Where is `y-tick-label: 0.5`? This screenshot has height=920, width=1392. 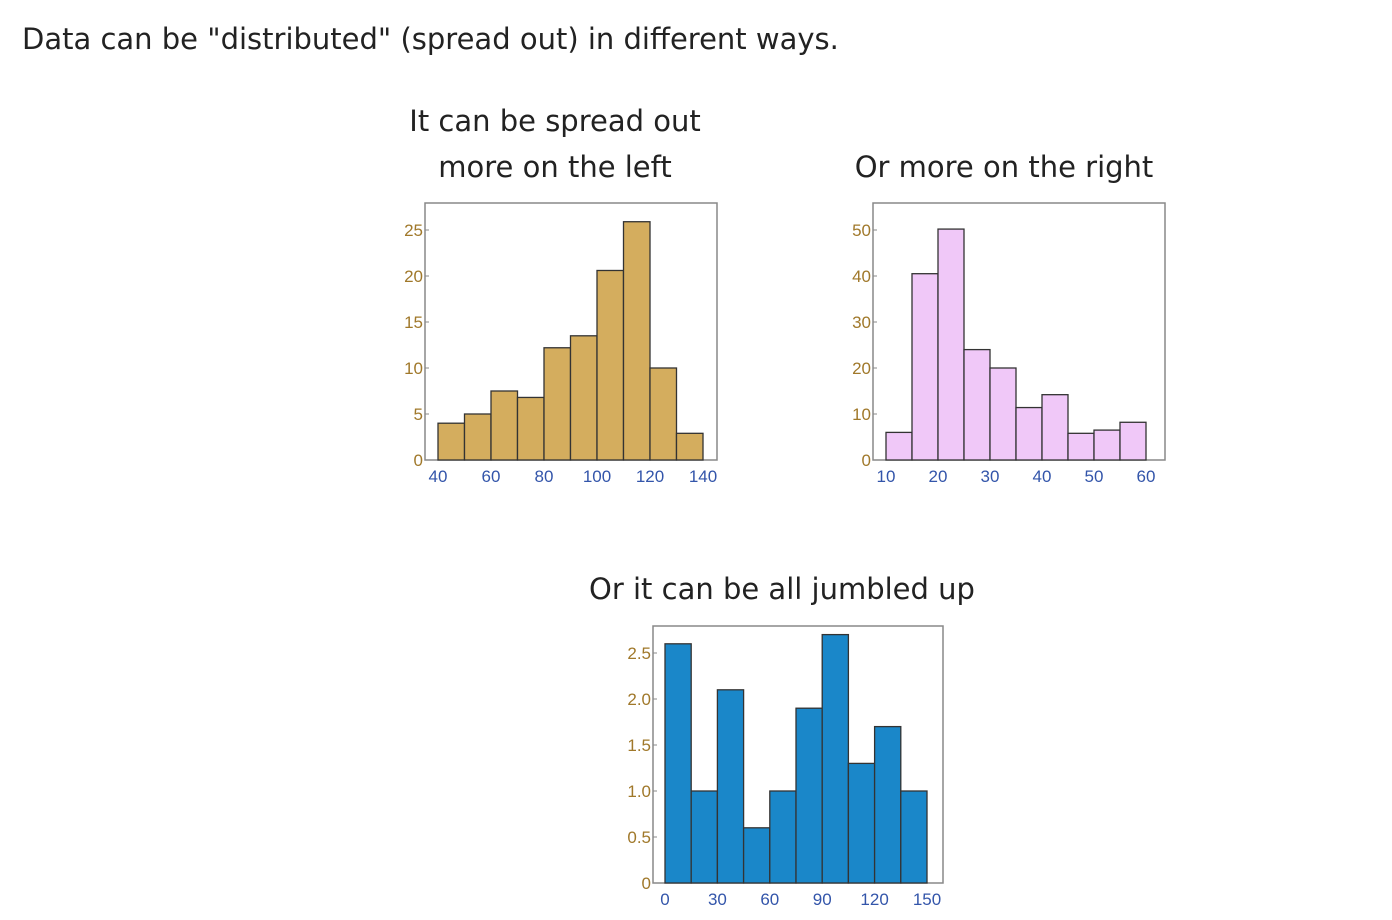 y-tick-label: 0.5 is located at coordinates (639, 837).